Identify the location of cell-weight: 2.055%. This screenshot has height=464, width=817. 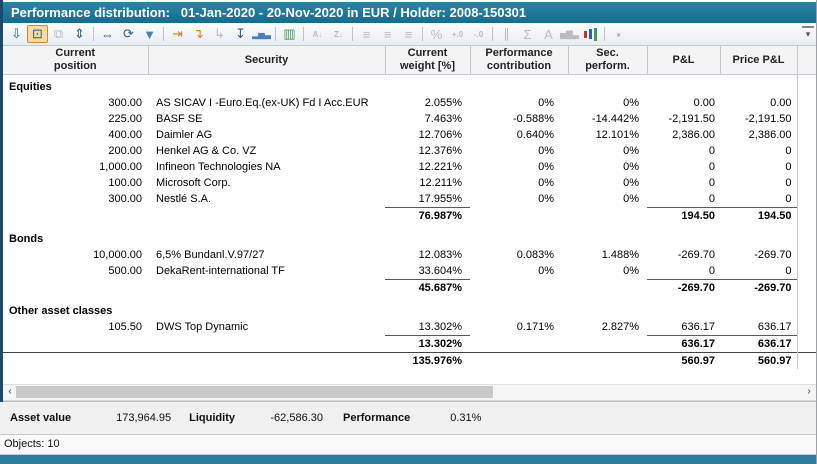
(443, 103).